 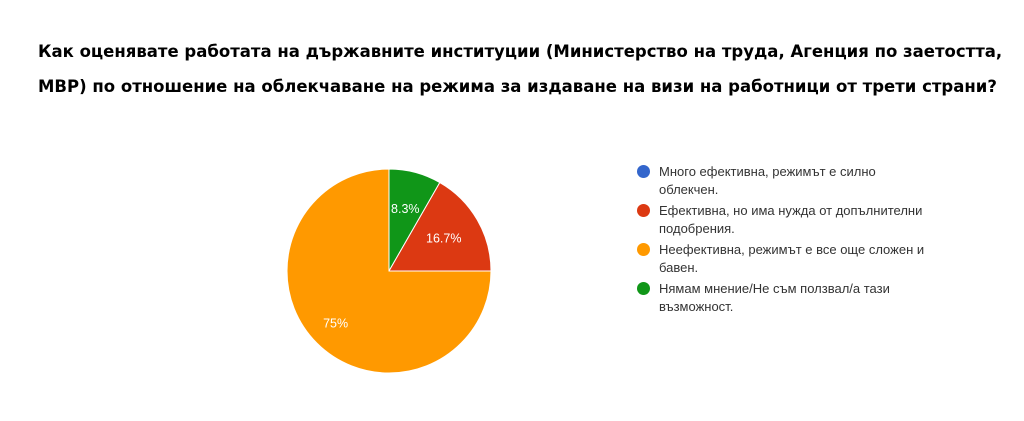 I want to click on pie-slice-label-2: 16.7%, so click(x=443, y=239).